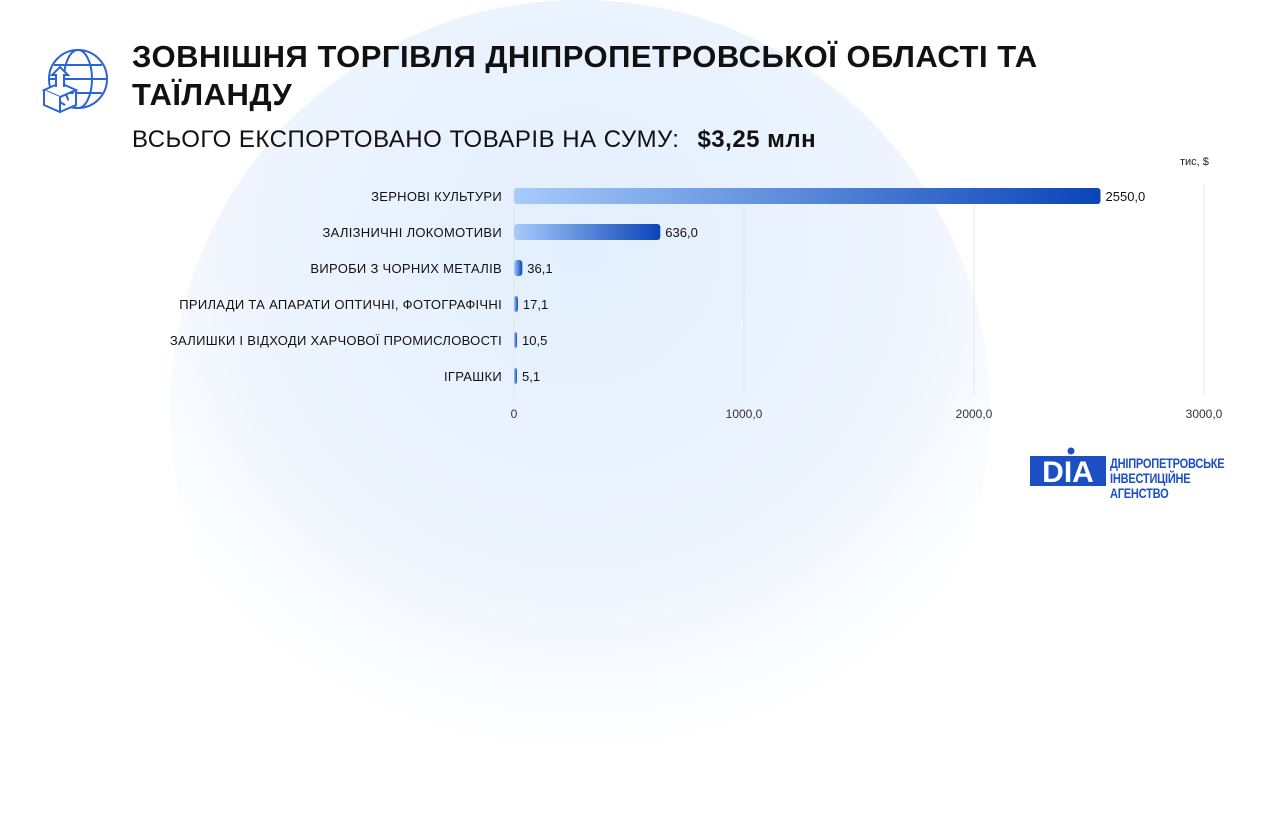  What do you see at coordinates (336, 340) in the screenshot?
I see `category-label: ЗАЛИШКИ І ВІДХОДИ ХАРЧОВОЇ ПРОМИСЛОВОСТІ` at bounding box center [336, 340].